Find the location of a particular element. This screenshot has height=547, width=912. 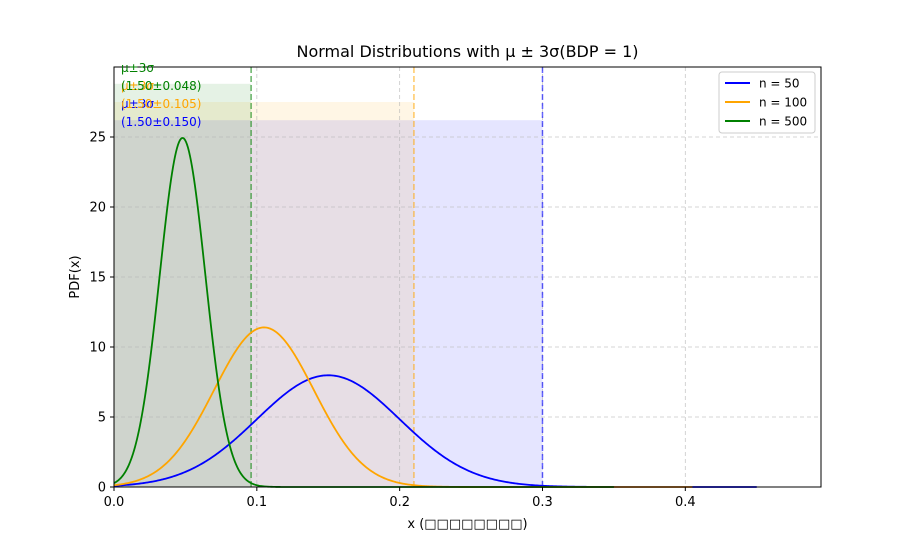

annotation-2-line-0: μ±3σ is located at coordinates (137, 68).